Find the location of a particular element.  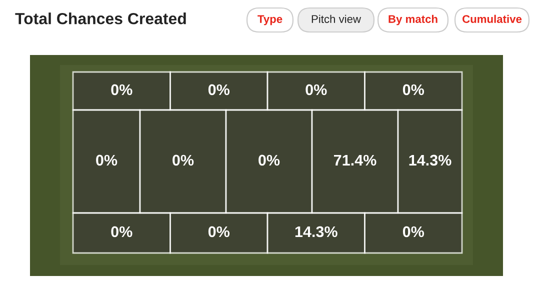

text: Type is located at coordinates (270, 20).